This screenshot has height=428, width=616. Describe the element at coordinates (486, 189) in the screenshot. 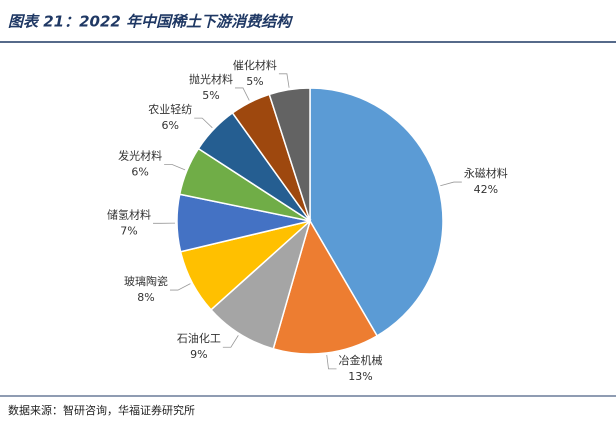

I see `slice-value-label: 42%` at that location.